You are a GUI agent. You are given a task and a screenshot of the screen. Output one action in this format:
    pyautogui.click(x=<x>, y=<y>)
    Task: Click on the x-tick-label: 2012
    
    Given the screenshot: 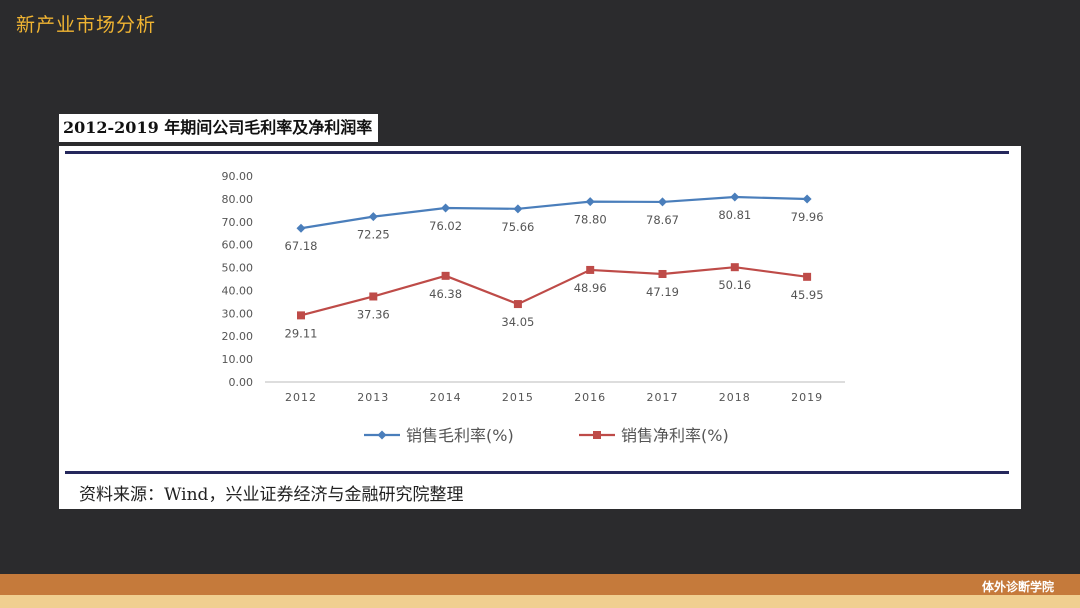 What is the action you would take?
    pyautogui.click(x=301, y=397)
    